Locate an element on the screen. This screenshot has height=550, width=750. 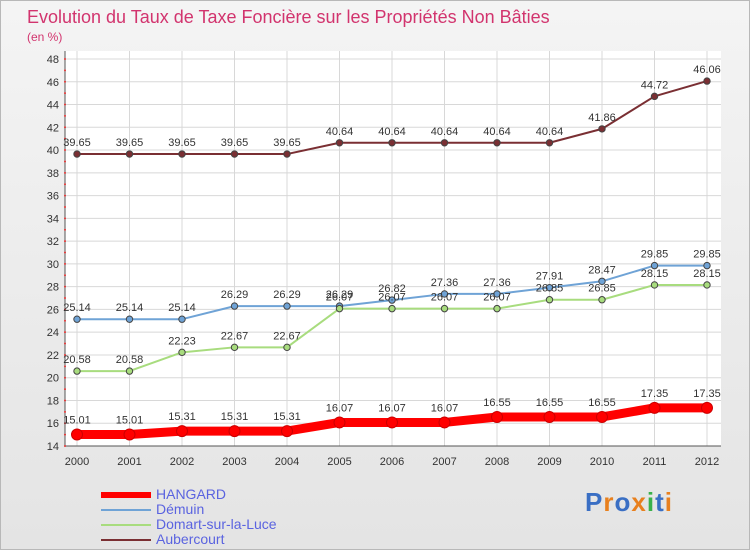
data-label: 26.29 is located at coordinates (235, 295).